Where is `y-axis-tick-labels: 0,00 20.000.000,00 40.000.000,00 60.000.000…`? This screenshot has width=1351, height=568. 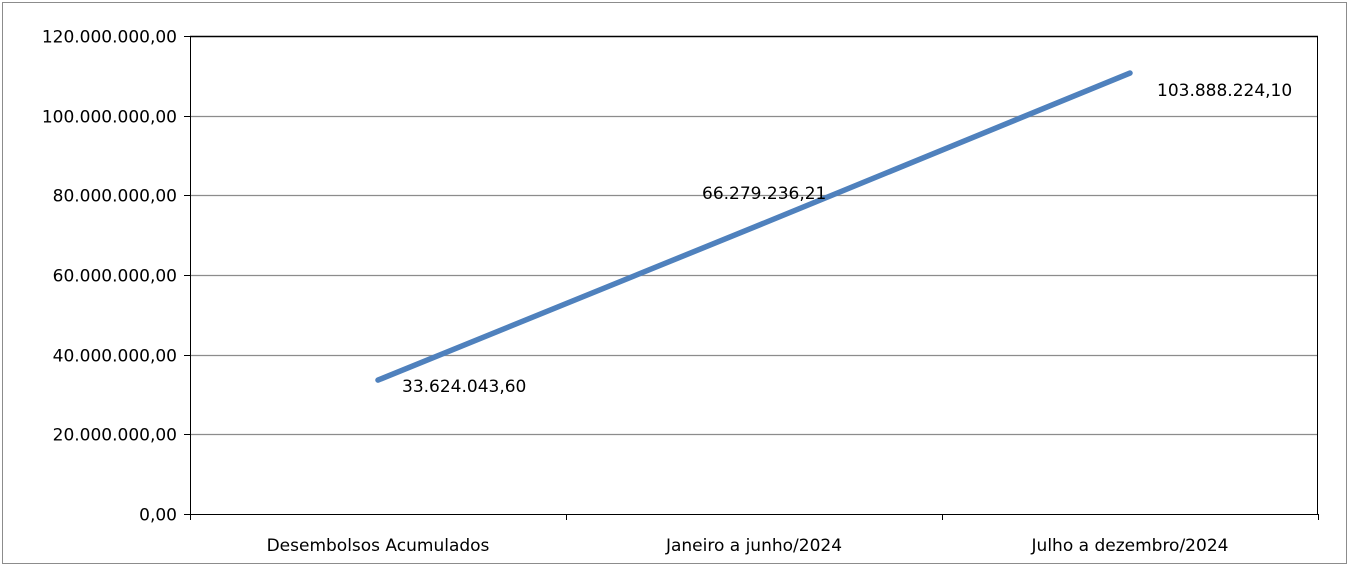 y-axis-tick-labels: 0,00 20.000.000,00 40.000.000,00 60.000.000… is located at coordinates (109, 277).